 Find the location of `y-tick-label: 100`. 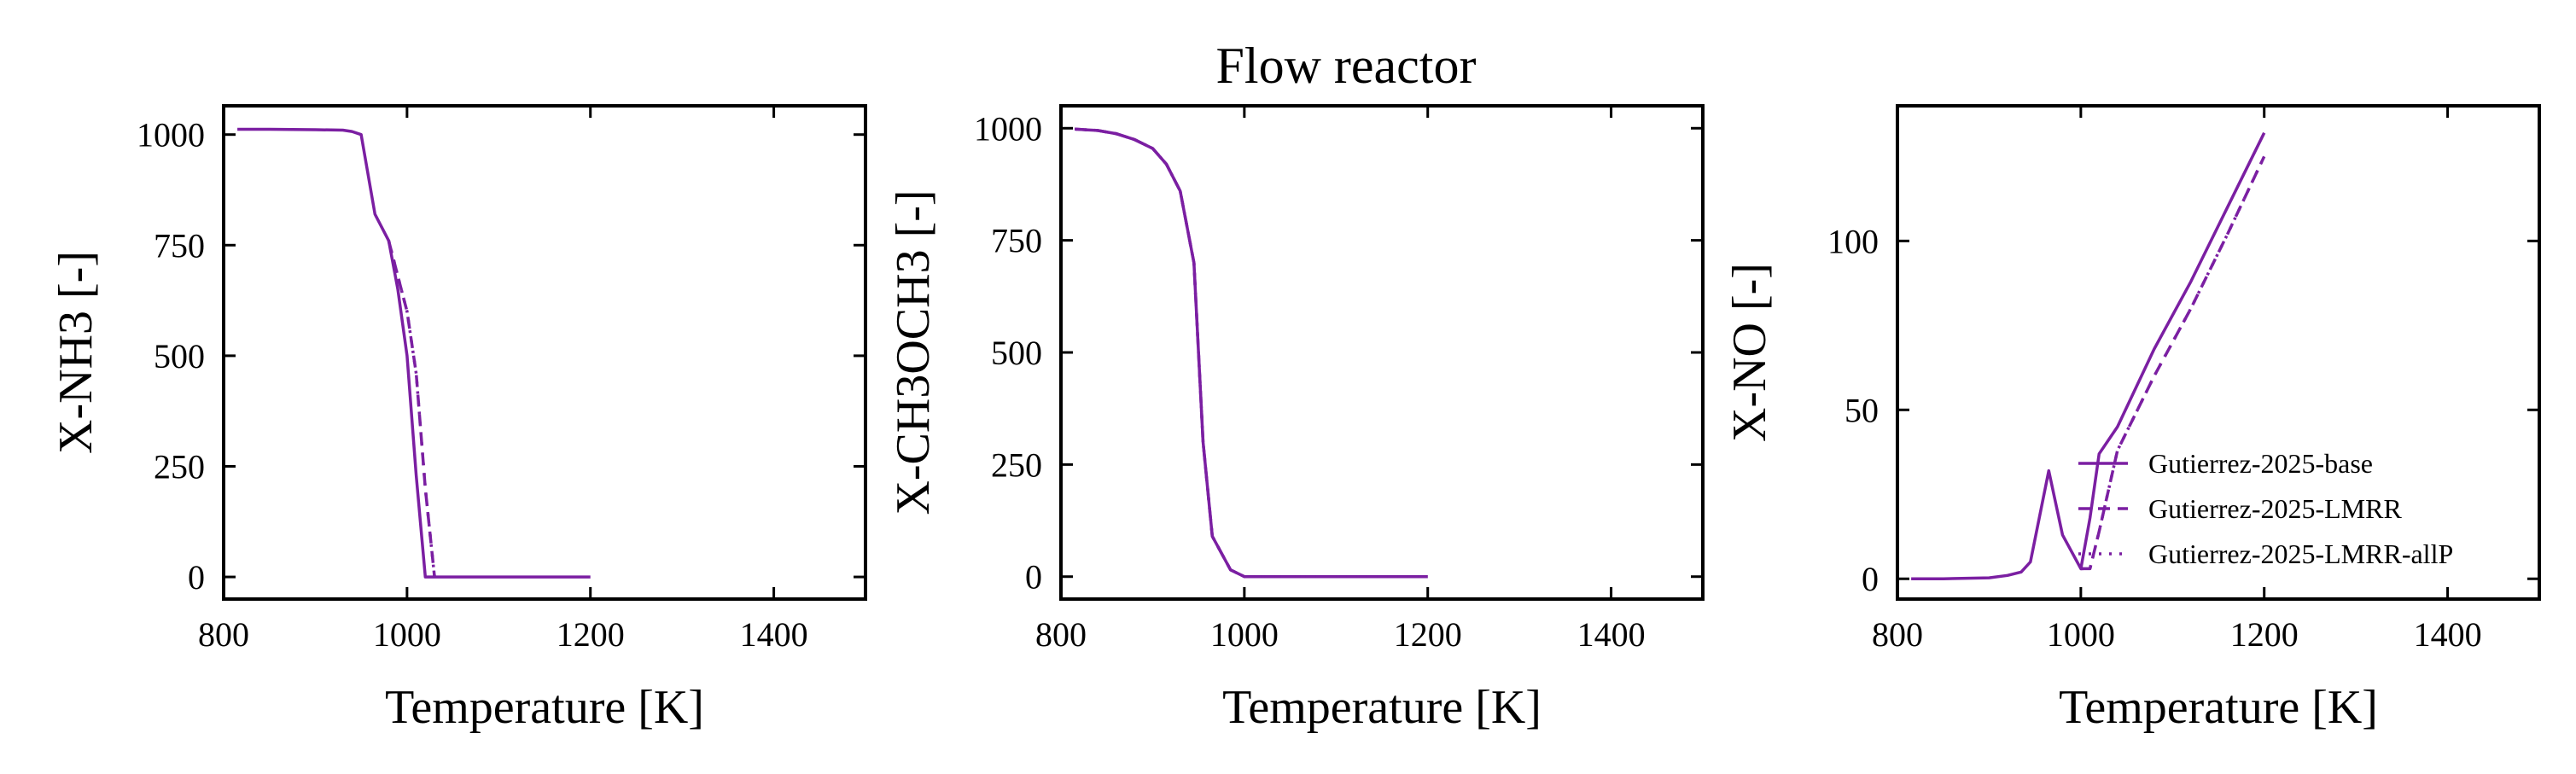

y-tick-label: 100 is located at coordinates (1853, 241).